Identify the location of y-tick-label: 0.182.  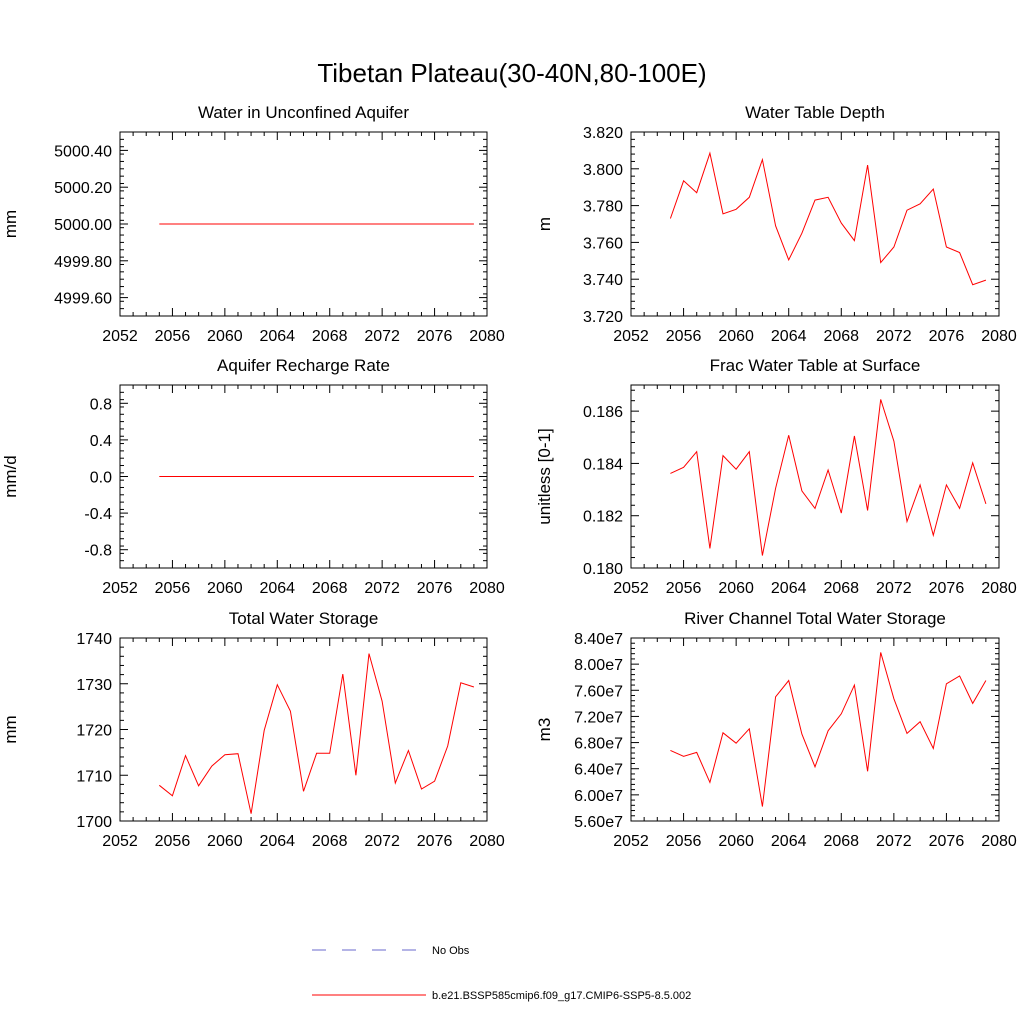
(603, 517).